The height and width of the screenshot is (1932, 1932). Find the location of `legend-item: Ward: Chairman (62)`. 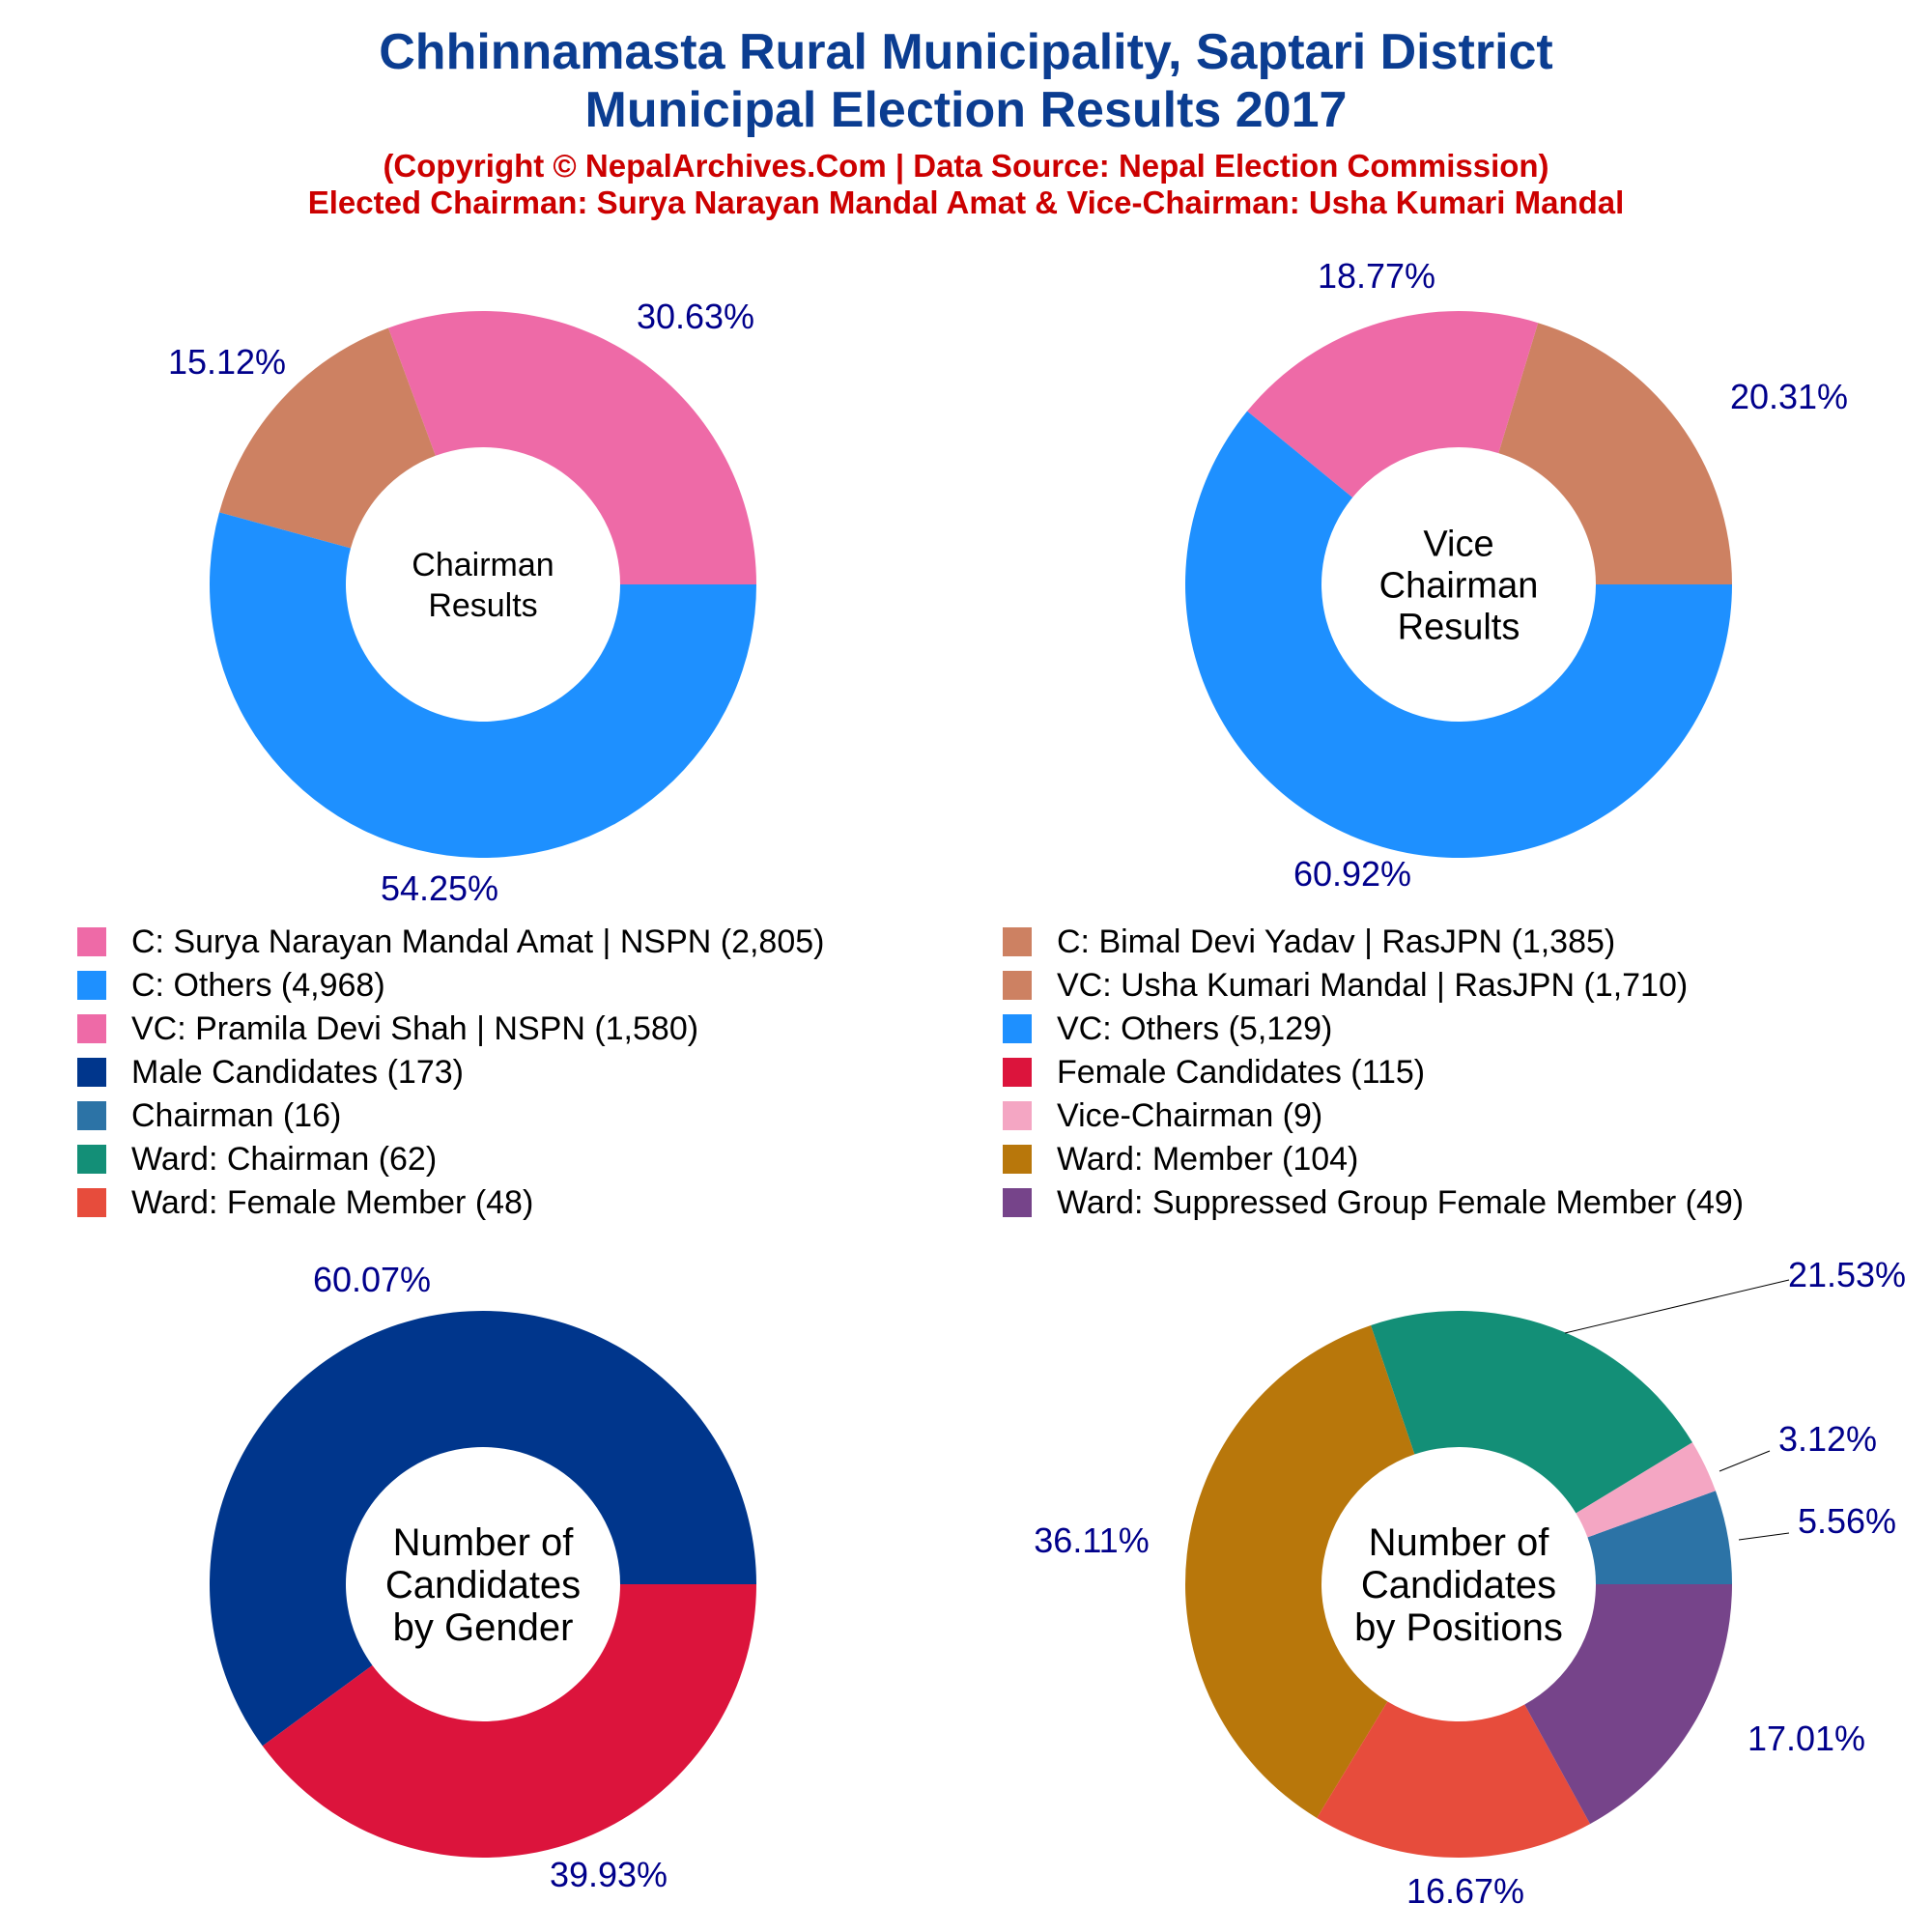

legend-item: Ward: Chairman (62) is located at coordinates (257, 1159).